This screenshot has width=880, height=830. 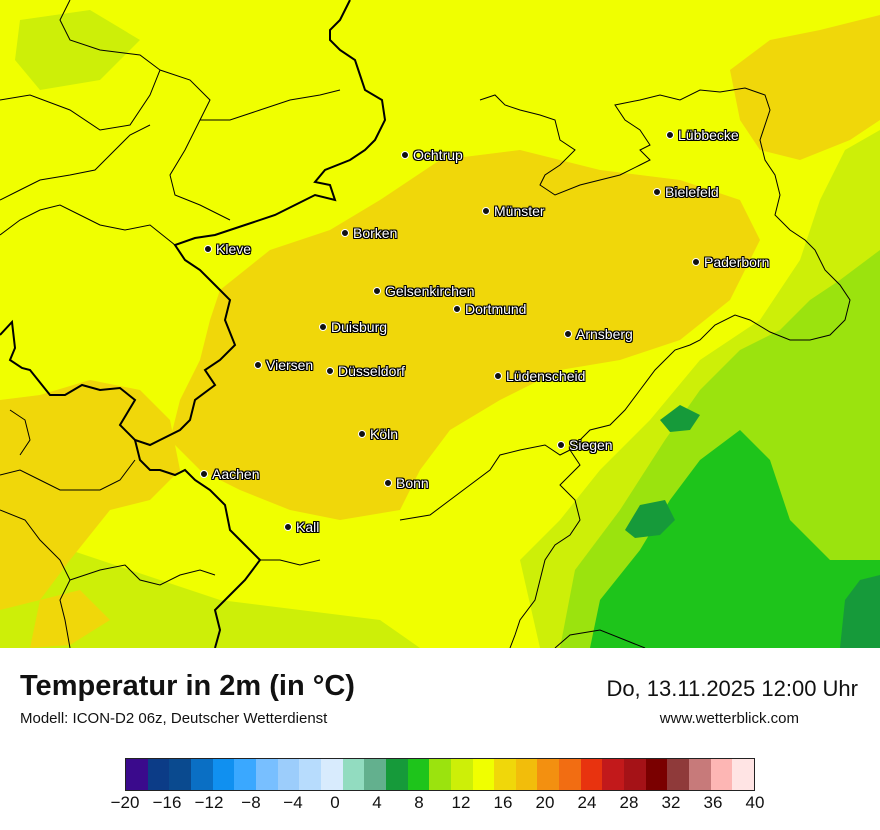 I want to click on legend-tick-label: 12, so click(x=461, y=802).